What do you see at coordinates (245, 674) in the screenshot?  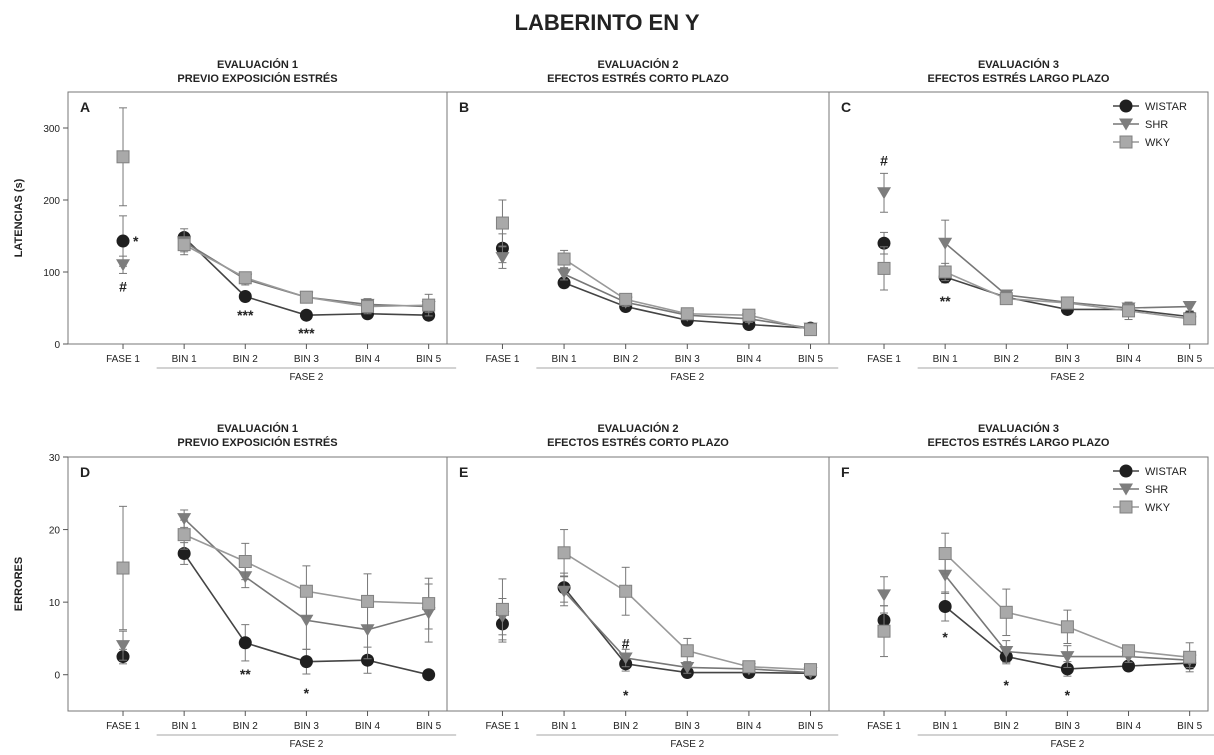 I see `significance-marker: **` at bounding box center [245, 674].